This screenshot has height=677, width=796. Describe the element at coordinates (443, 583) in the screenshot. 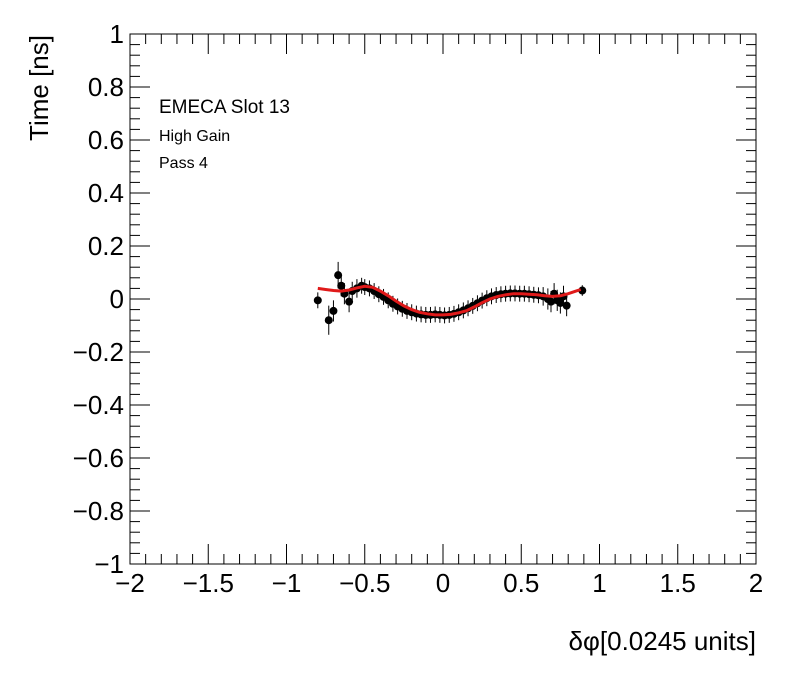

I see `x-tick-label: 0` at that location.